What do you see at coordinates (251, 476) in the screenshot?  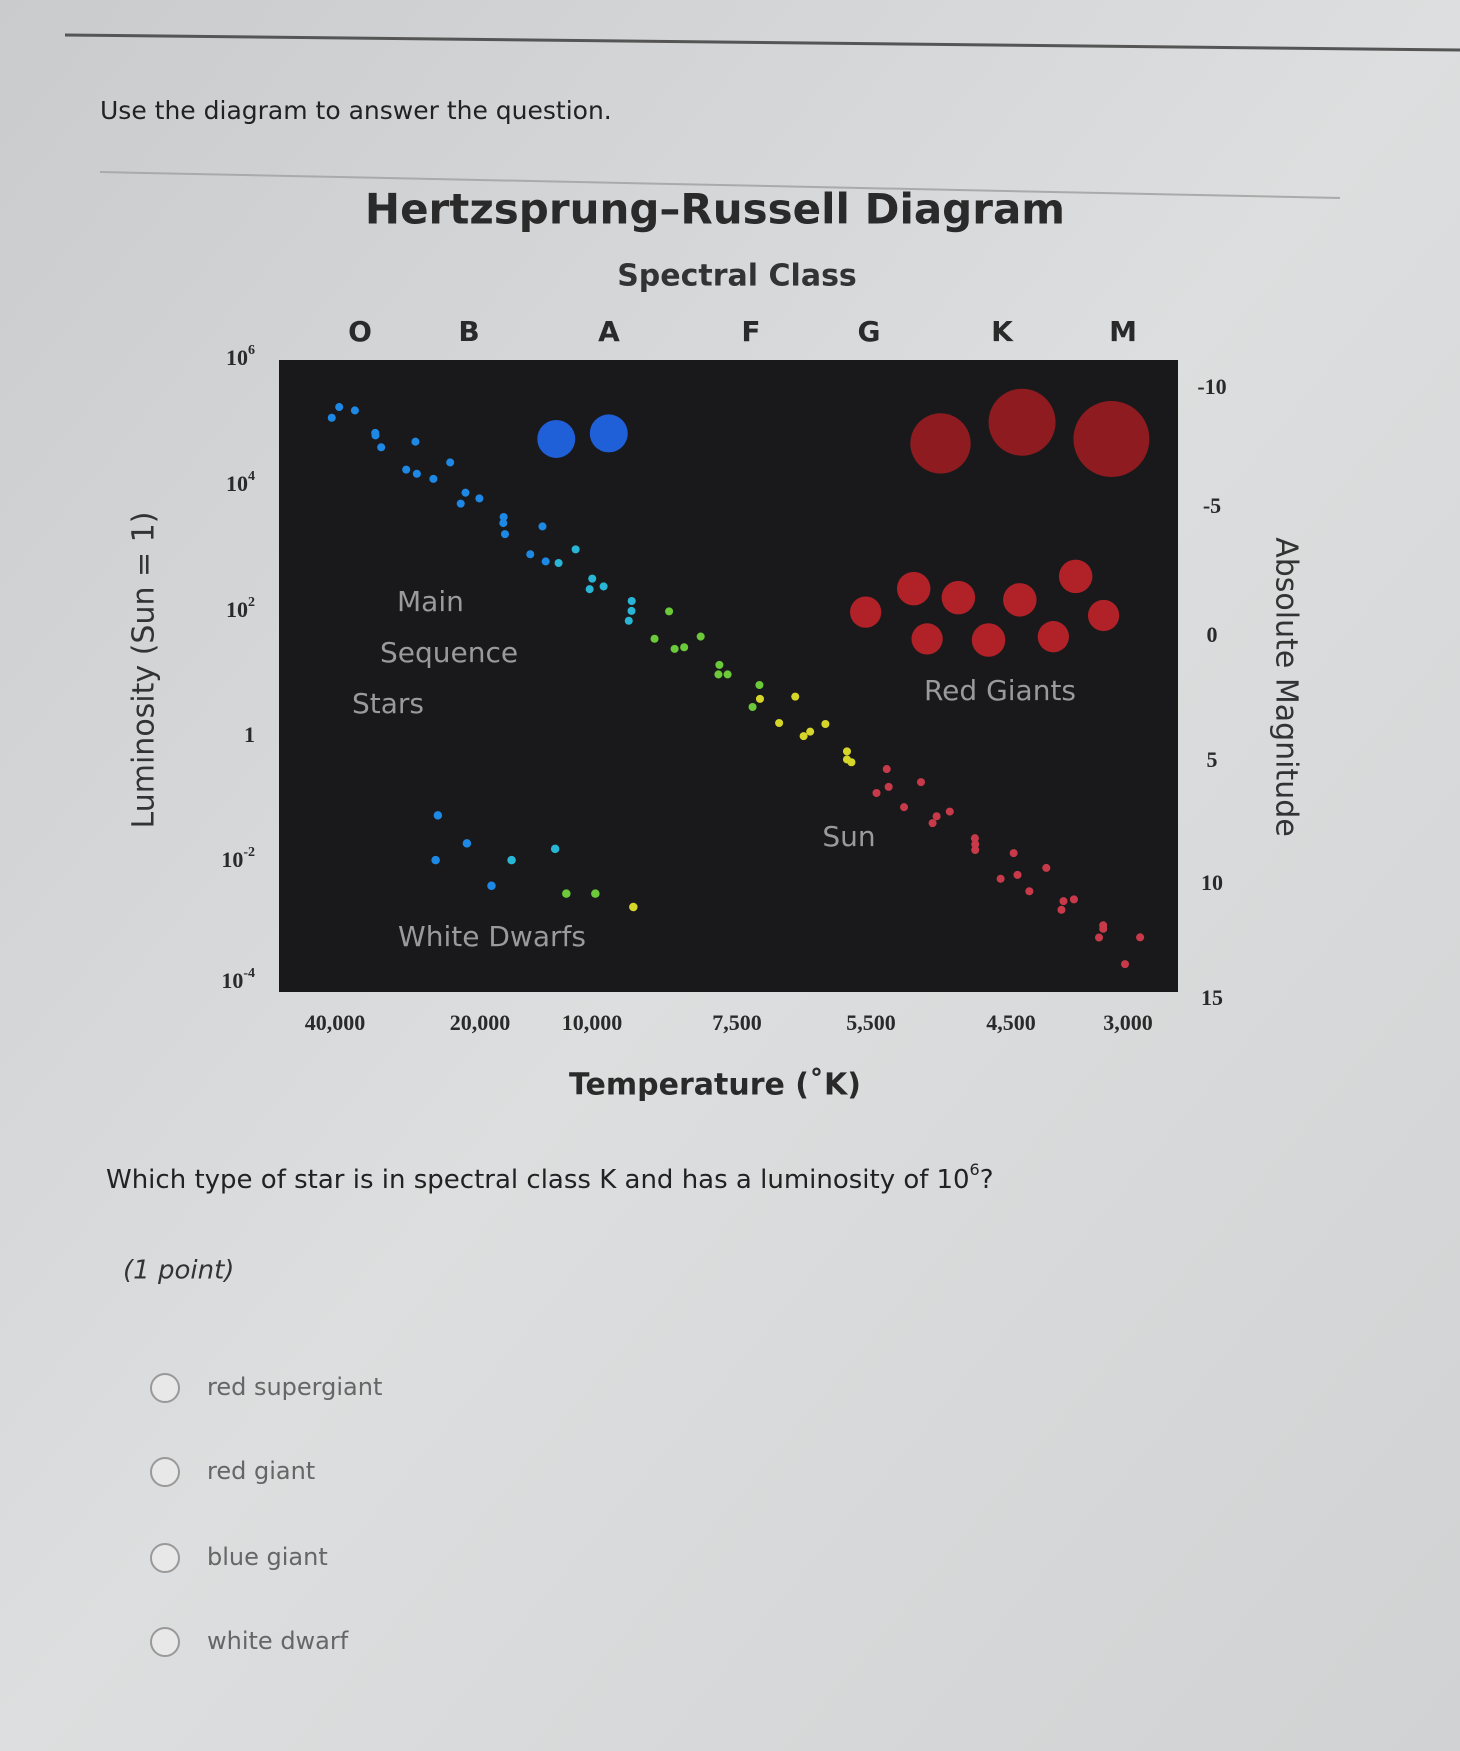 I see `tick-exp: 4` at bounding box center [251, 476].